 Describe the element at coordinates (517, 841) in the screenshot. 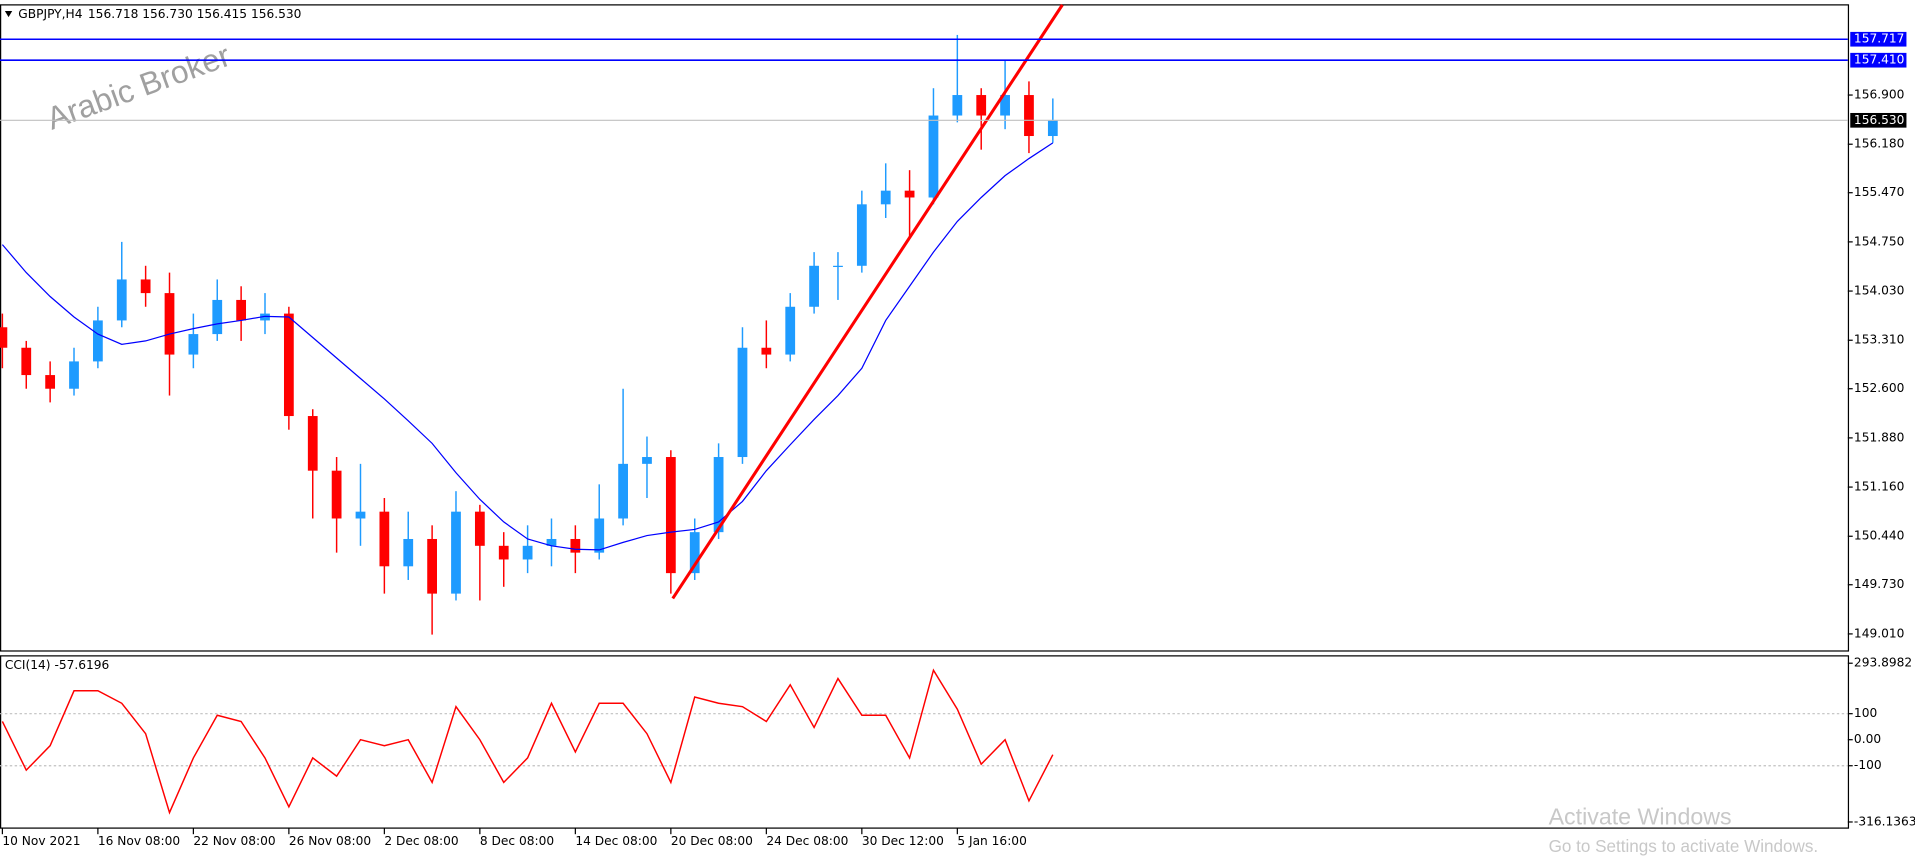

I see `x-tick-label: 8 Dec 08:00` at that location.